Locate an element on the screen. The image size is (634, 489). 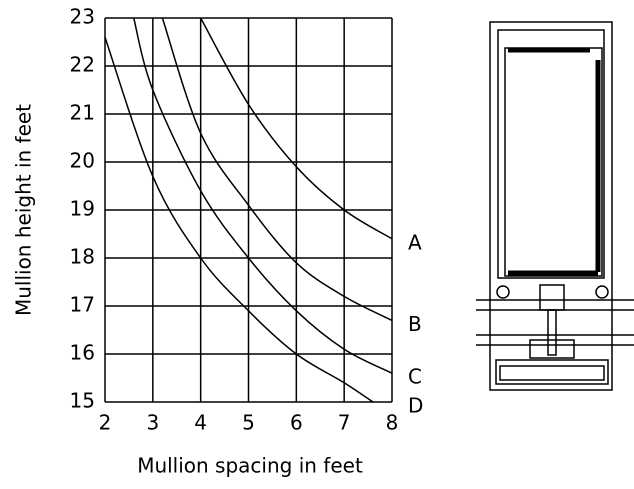
y-tick-label: 18 is located at coordinates (82, 257).